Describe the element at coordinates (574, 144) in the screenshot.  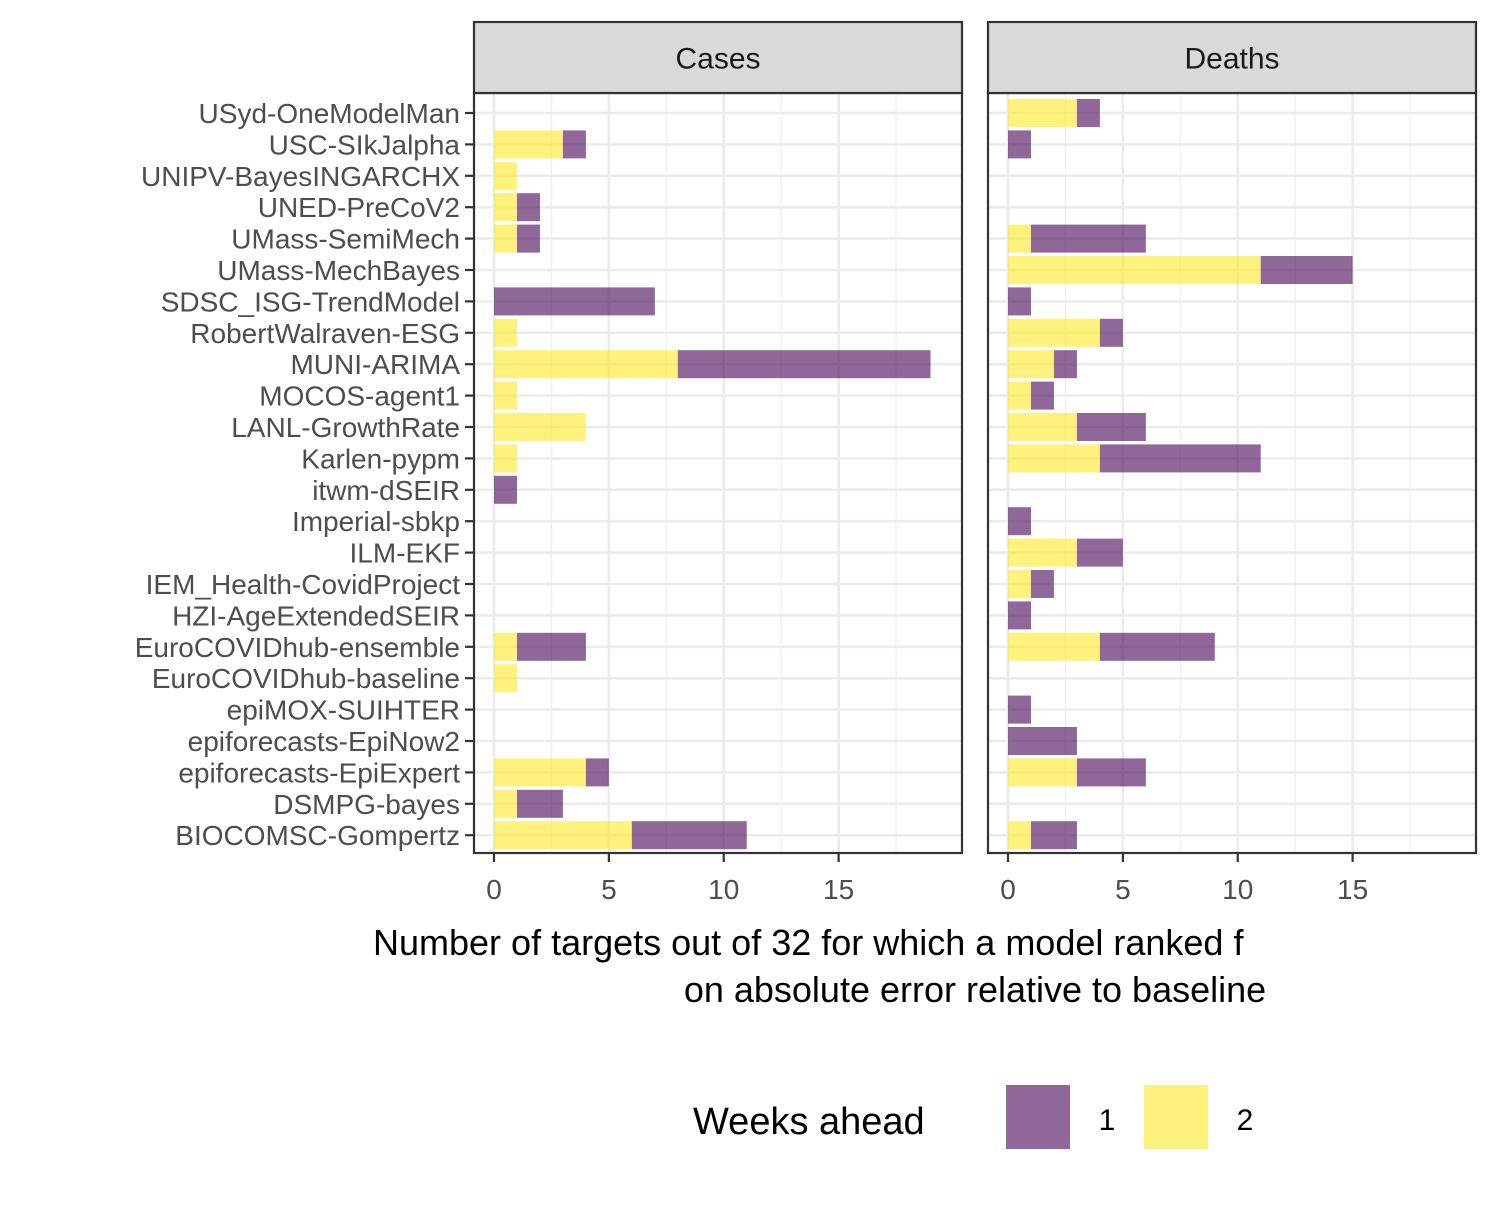
I see `bar-cases-week1-usc-sikjalpha` at that location.